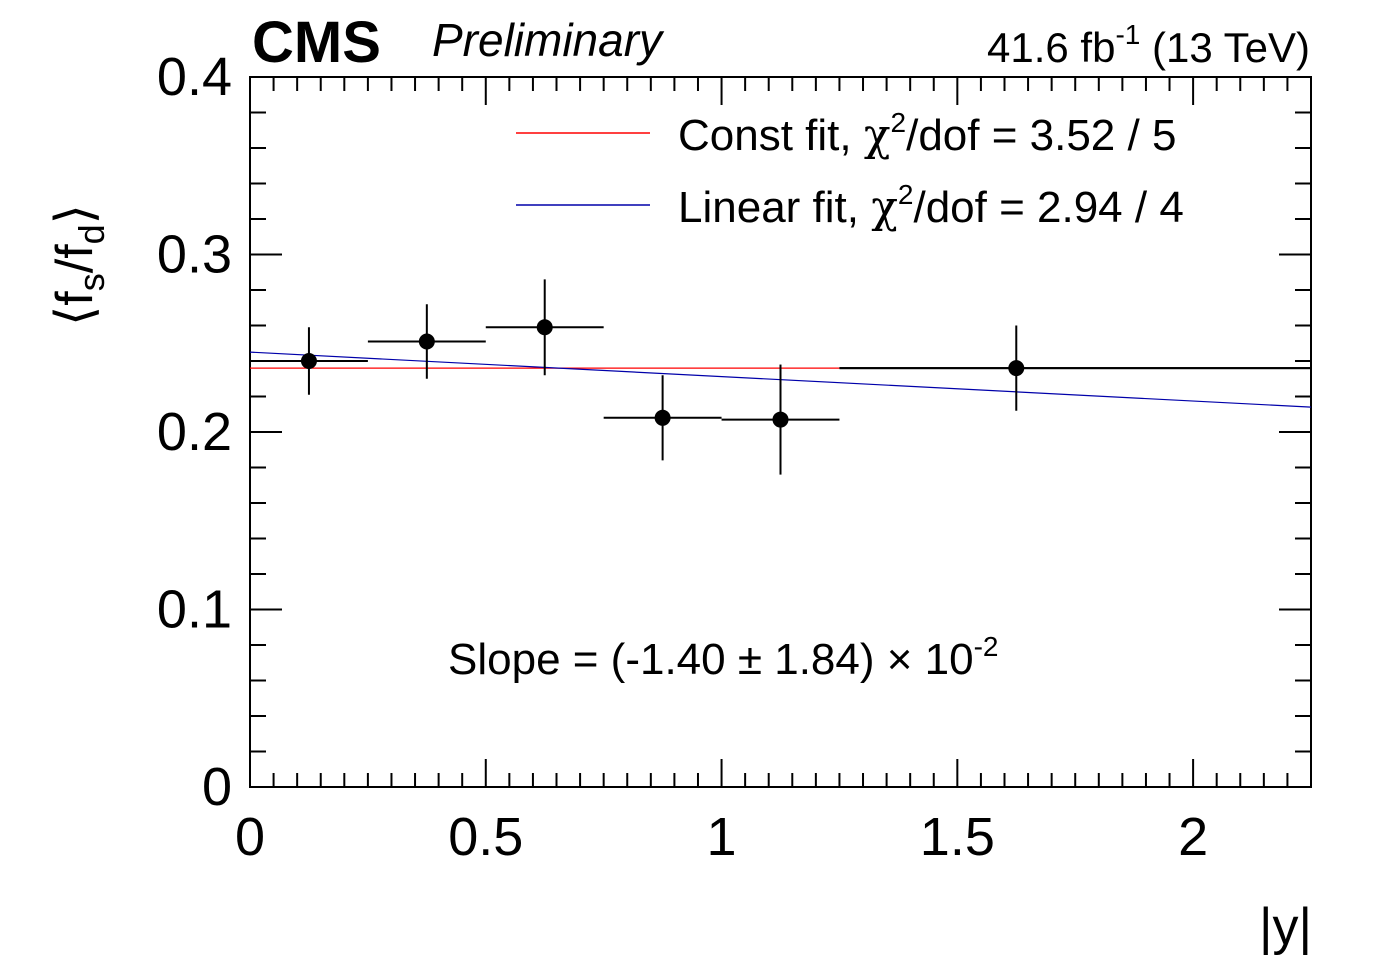  Describe the element at coordinates (931, 206) in the screenshot. I see `legend-linear-label: Linear fit, χ2/dof = 2.94 / 4` at that location.